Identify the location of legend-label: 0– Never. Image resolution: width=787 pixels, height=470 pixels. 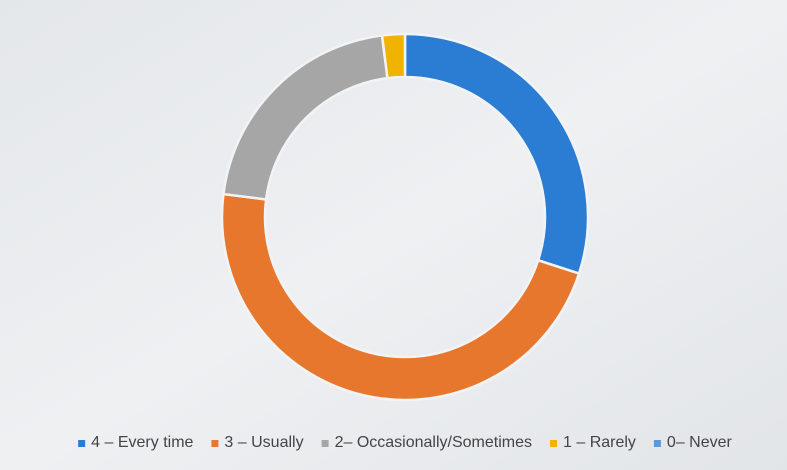
(700, 442).